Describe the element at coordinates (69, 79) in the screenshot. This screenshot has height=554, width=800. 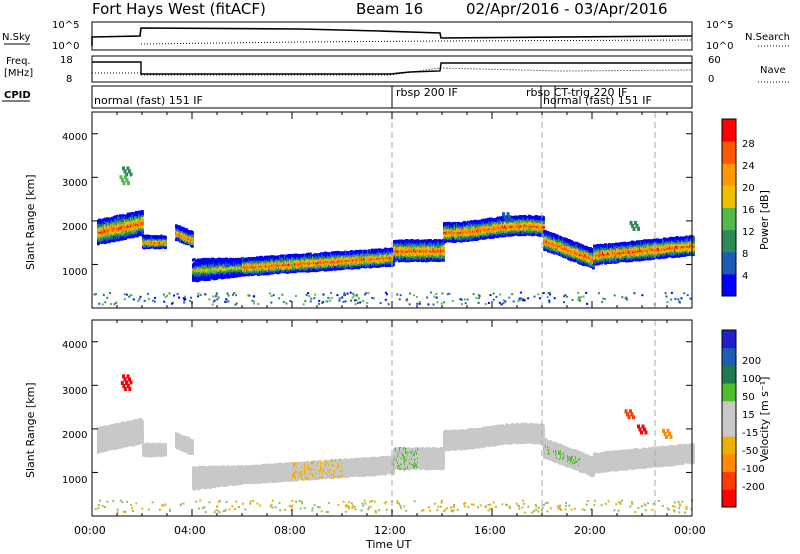
I see `freq-left-tick-bottom: 8` at that location.